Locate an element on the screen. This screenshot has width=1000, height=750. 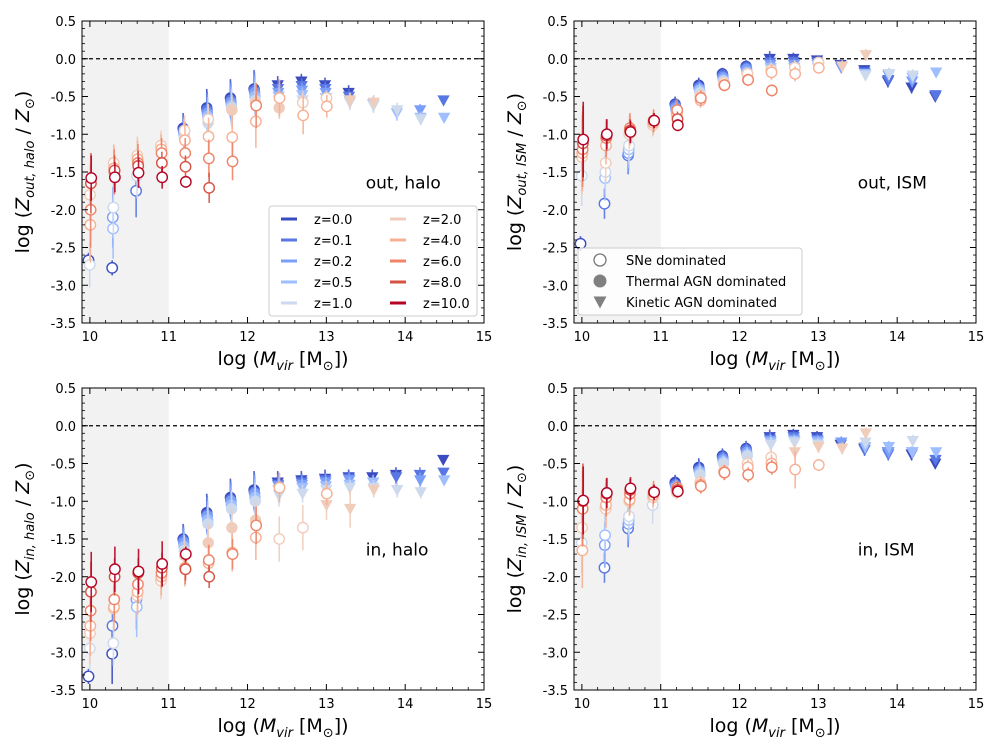
legend-marker-filled-circle is located at coordinates (600, 281).